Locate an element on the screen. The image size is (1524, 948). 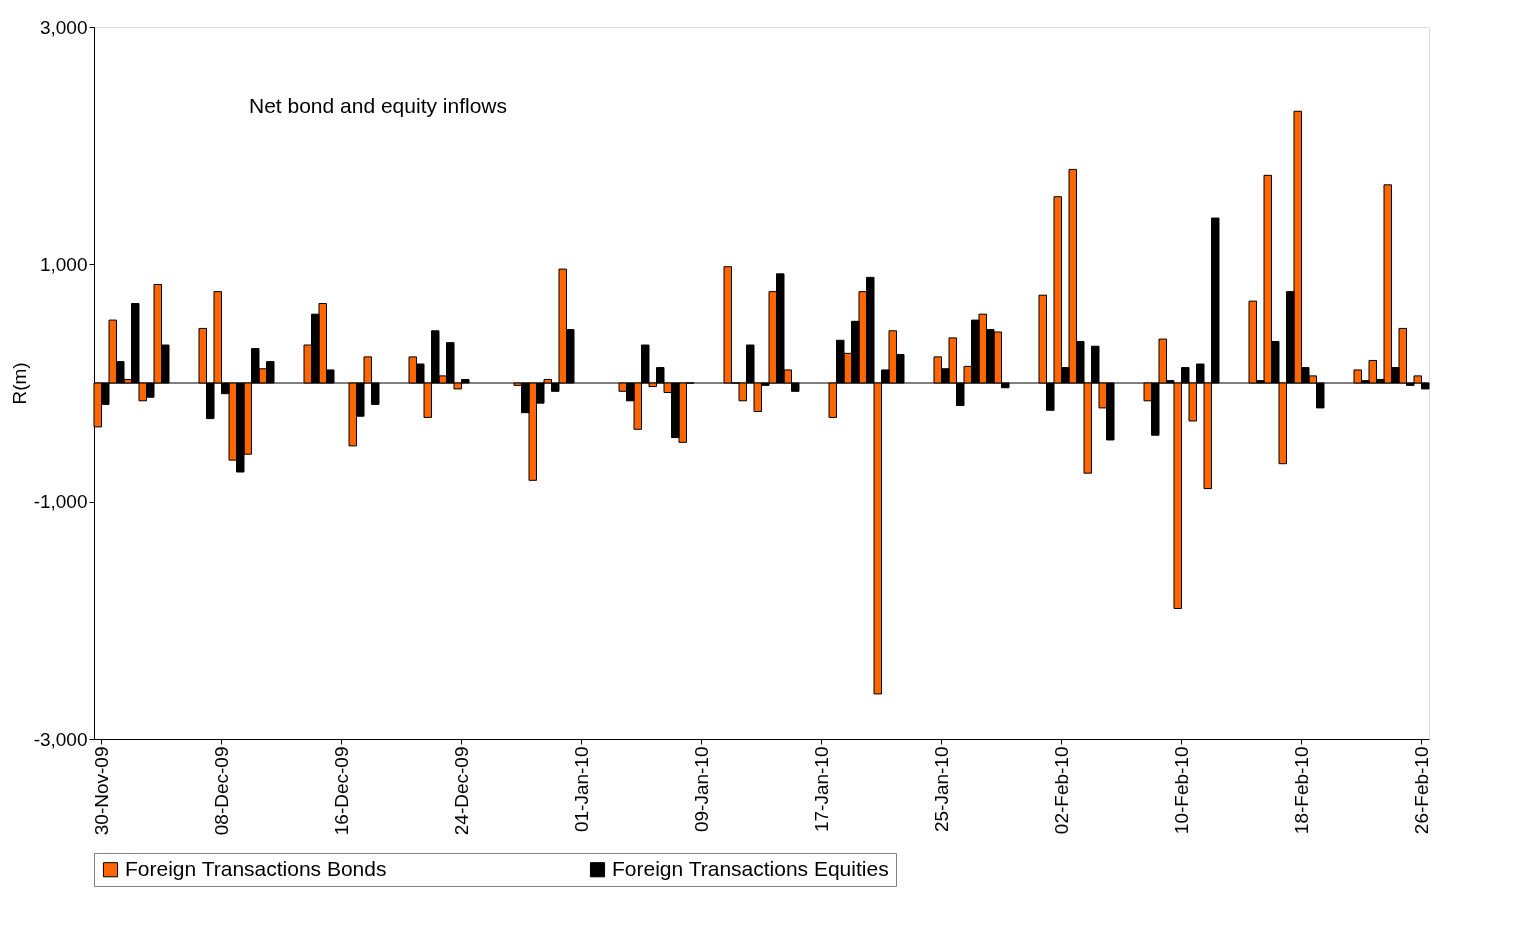
x-tick-label: 10-Feb-10 is located at coordinates (1181, 790).